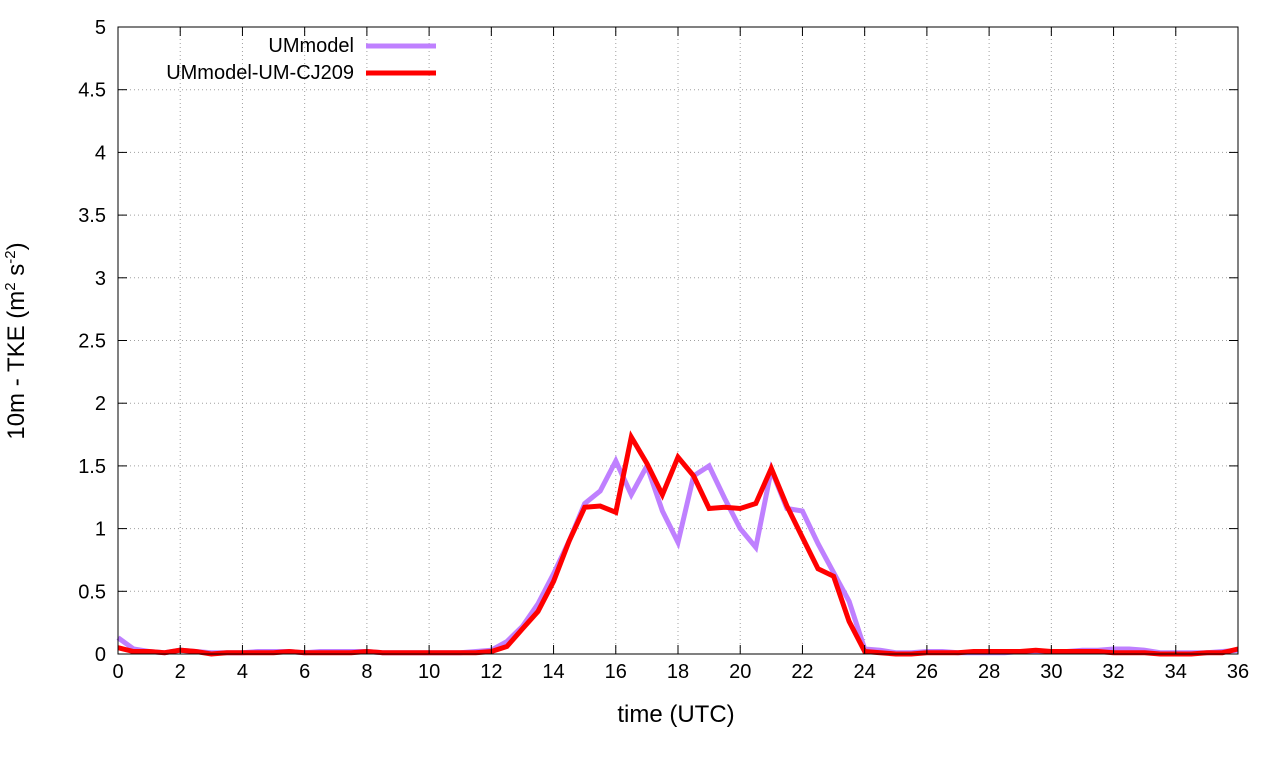 This screenshot has height=760, width=1280. Describe the element at coordinates (553, 672) in the screenshot. I see `x-tick-label: 14` at that location.